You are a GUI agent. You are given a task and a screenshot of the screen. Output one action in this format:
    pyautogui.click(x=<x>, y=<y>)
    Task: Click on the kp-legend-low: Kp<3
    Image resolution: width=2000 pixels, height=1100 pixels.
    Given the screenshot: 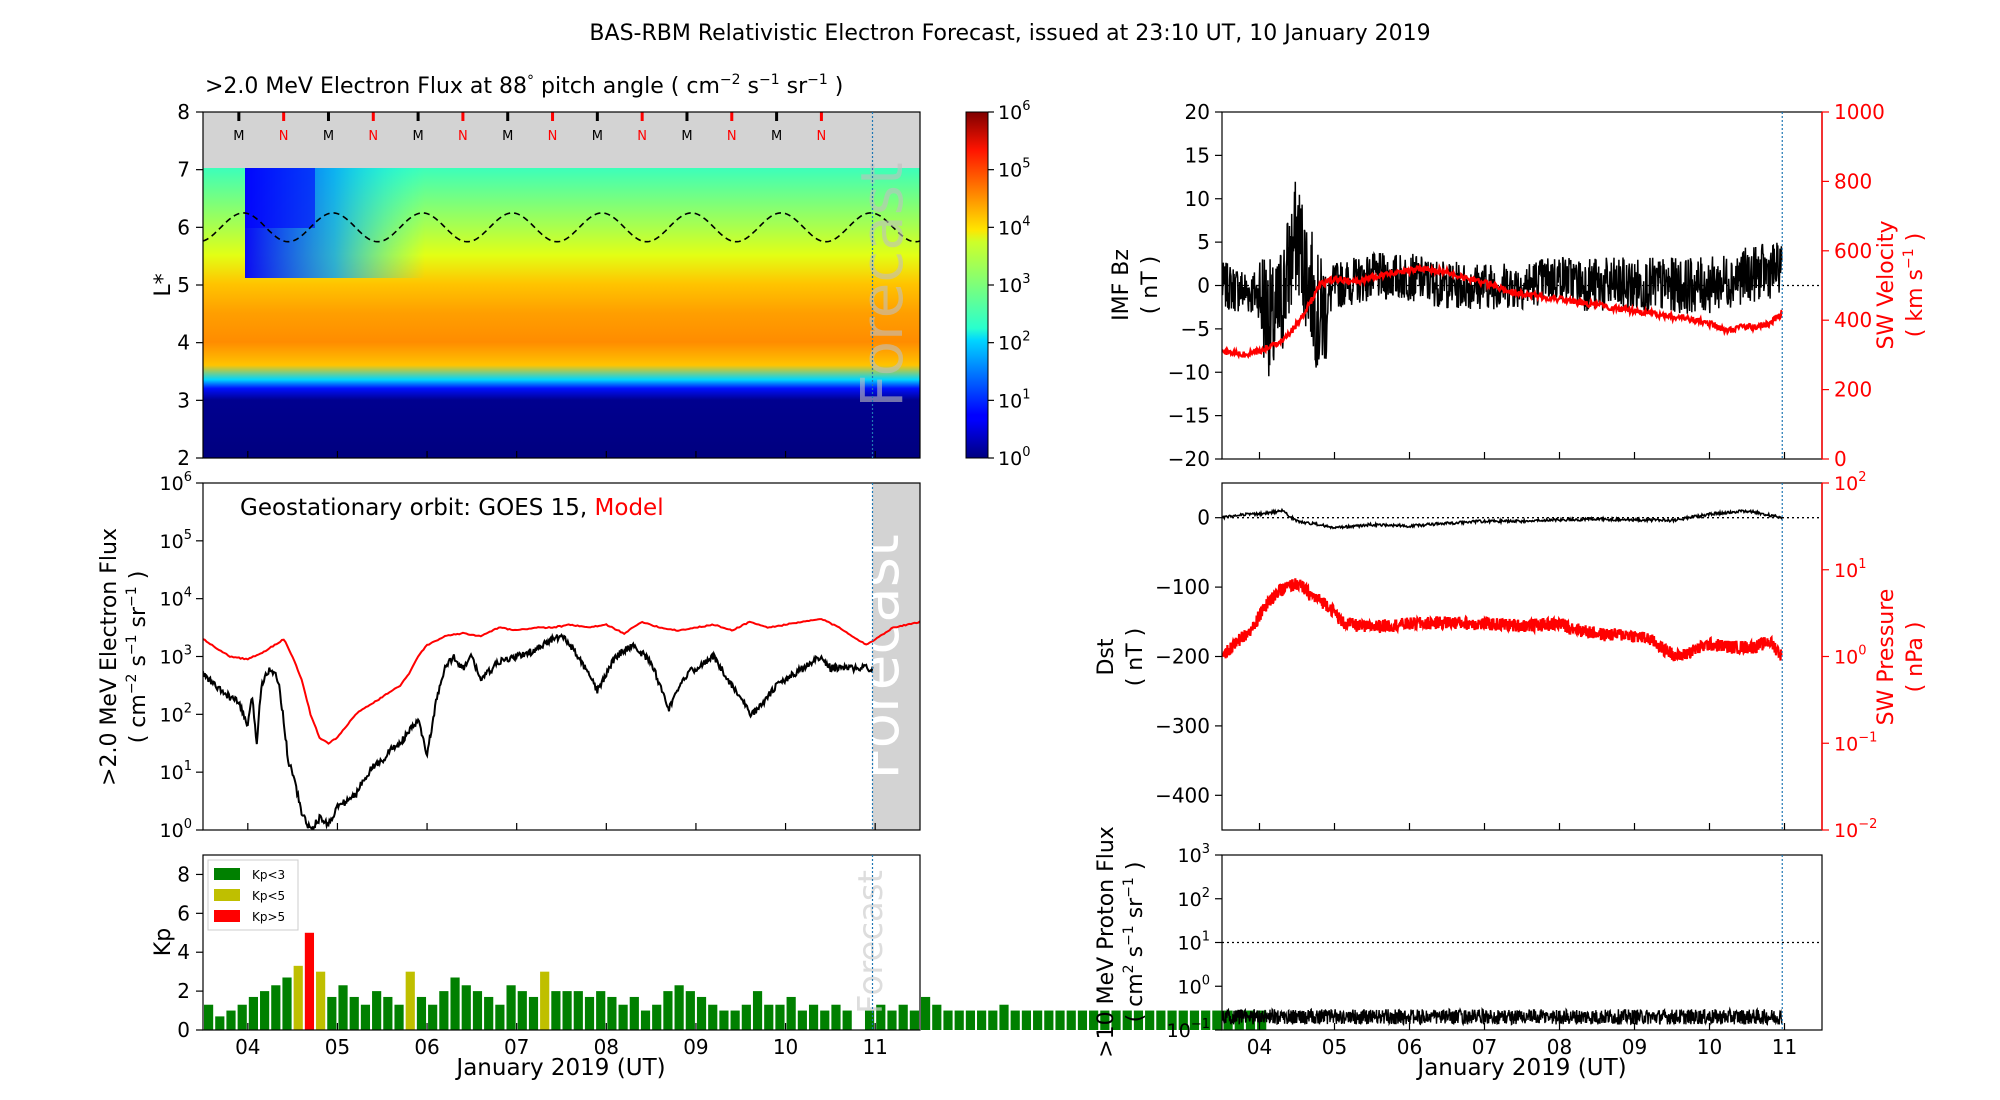 What is the action you would take?
    pyautogui.click(x=268, y=875)
    